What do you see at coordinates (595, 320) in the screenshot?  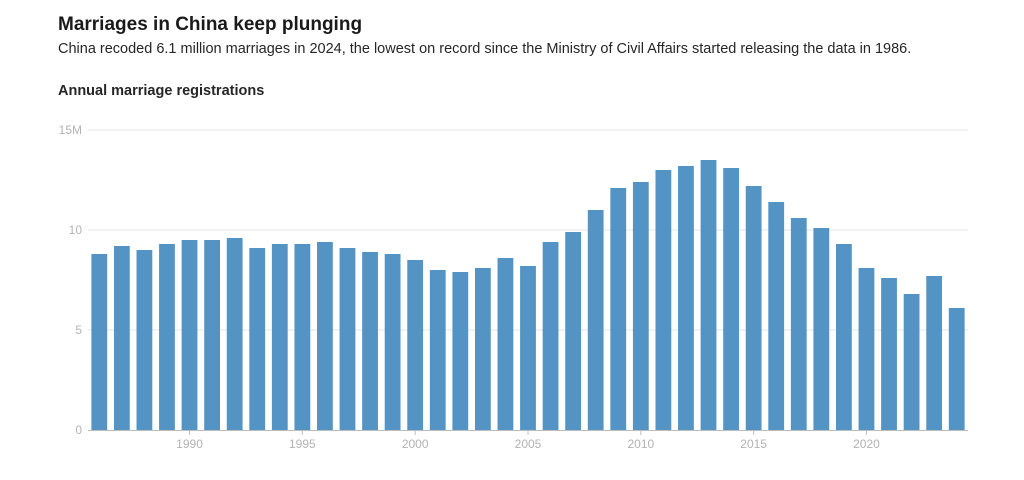 I see `bar-2008` at bounding box center [595, 320].